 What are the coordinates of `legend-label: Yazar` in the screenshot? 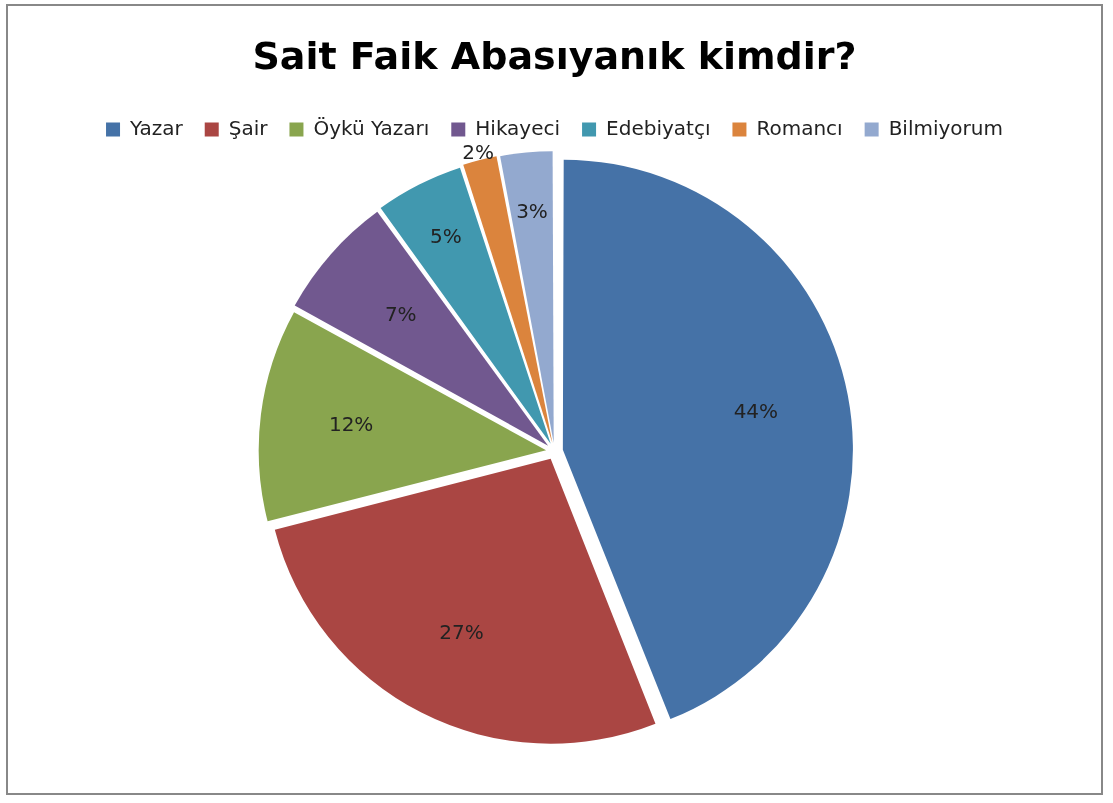 It's located at (156, 127).